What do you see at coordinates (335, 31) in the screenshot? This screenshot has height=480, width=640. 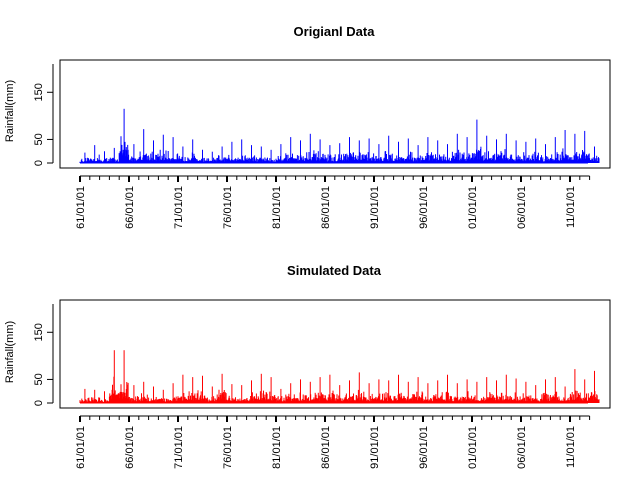 I see `chart-title: Origianl Data` at bounding box center [335, 31].